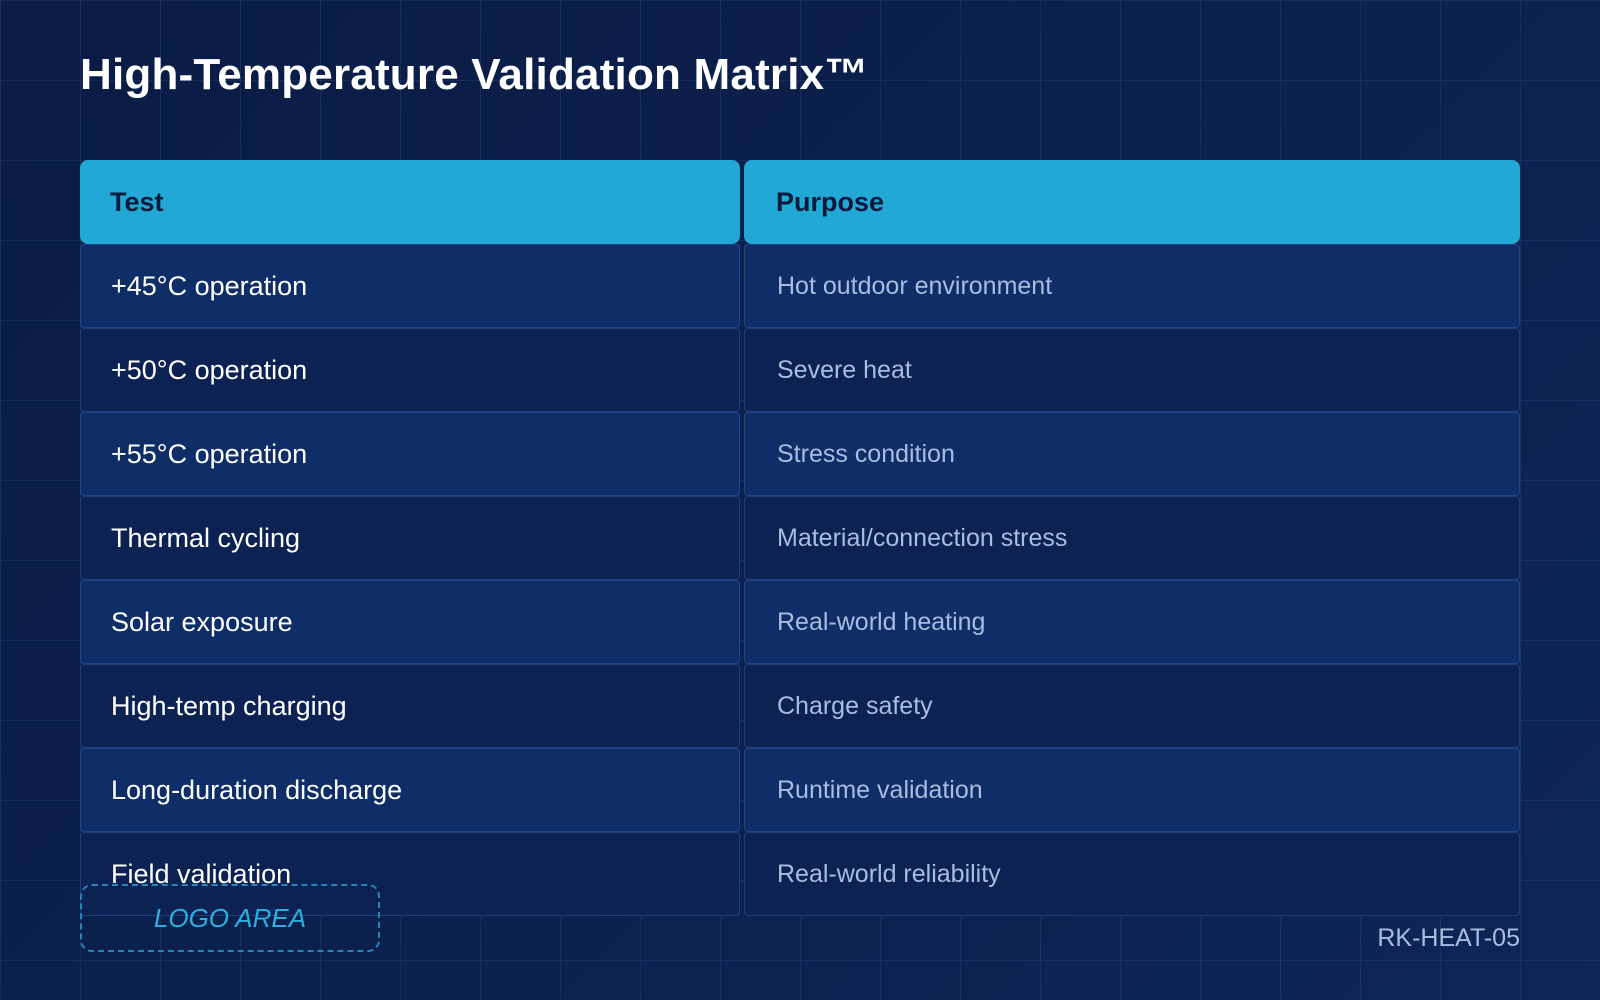 This screenshot has height=1000, width=1600. I want to click on purpose-cell: Severe heat, so click(1132, 370).